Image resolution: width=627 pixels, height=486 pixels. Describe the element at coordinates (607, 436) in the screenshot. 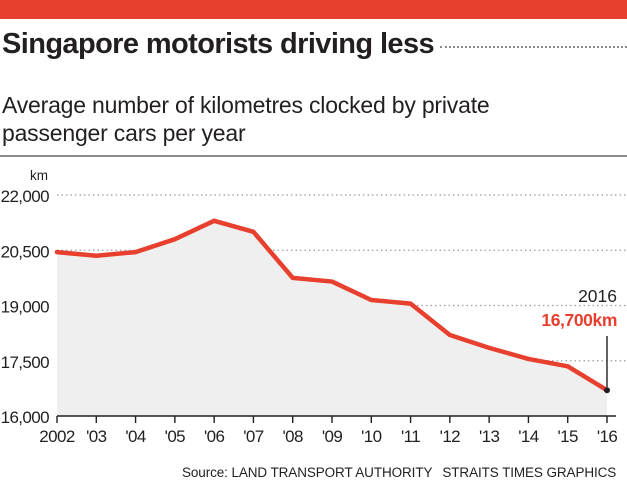

I see `x-tick-label: '16` at that location.